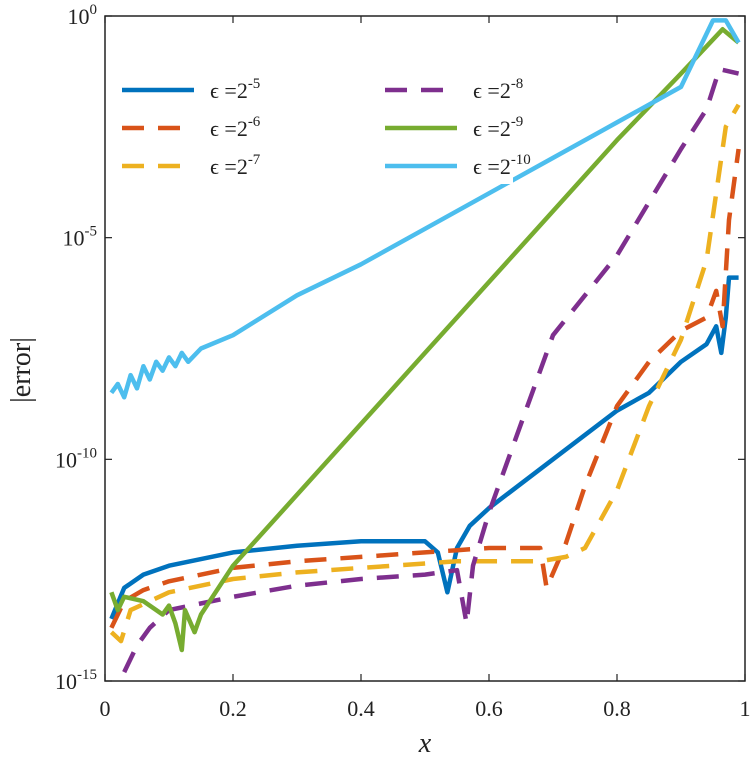 This screenshot has width=755, height=772. What do you see at coordinates (617, 708) in the screenshot?
I see `x-tick-label: 0.8` at bounding box center [617, 708].